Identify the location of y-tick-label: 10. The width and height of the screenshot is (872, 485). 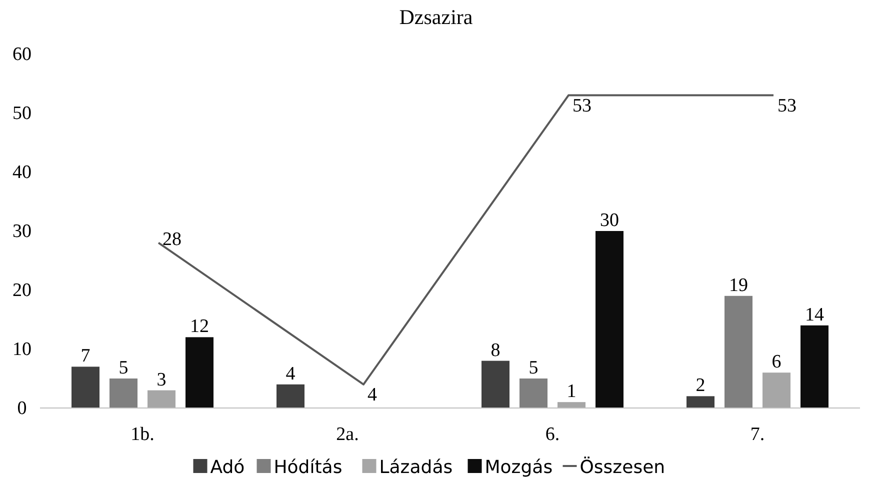
(22, 349).